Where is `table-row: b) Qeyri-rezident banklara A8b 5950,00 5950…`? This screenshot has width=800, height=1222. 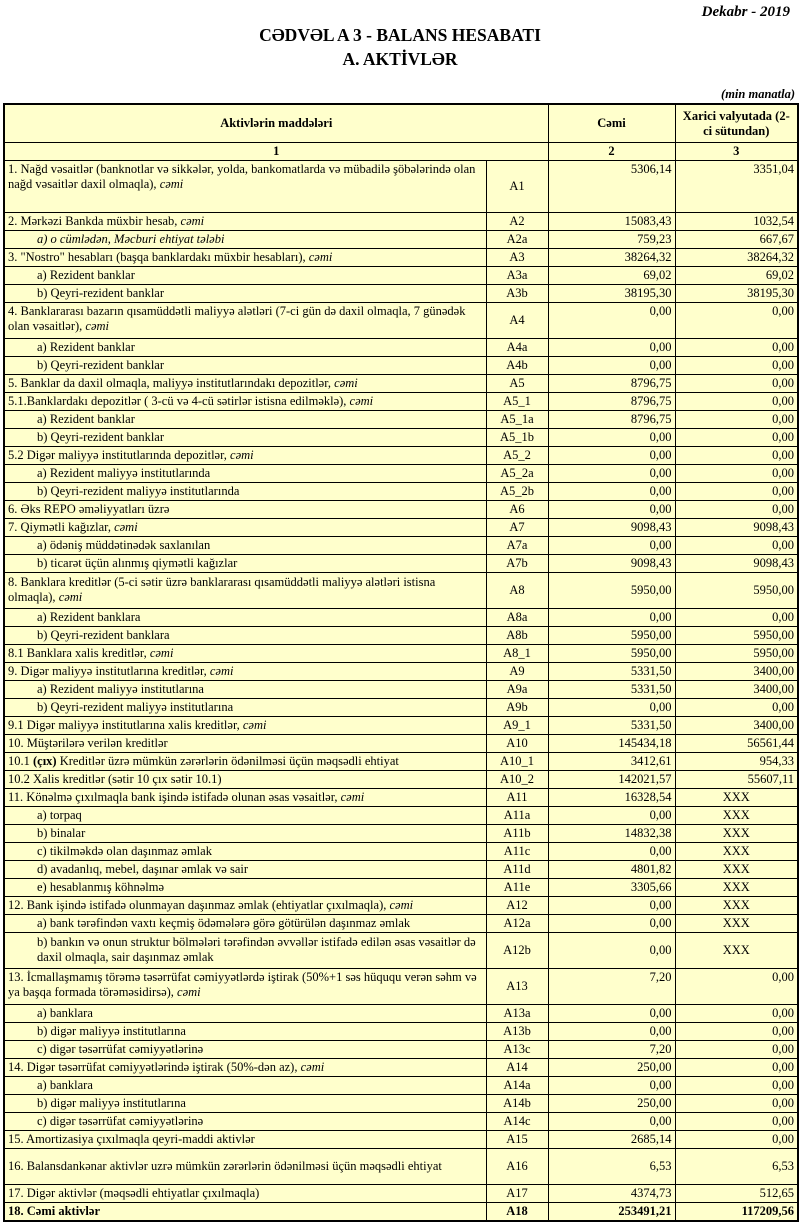 table-row: b) Qeyri-rezident banklara A8b 5950,00 5950… is located at coordinates (401, 635).